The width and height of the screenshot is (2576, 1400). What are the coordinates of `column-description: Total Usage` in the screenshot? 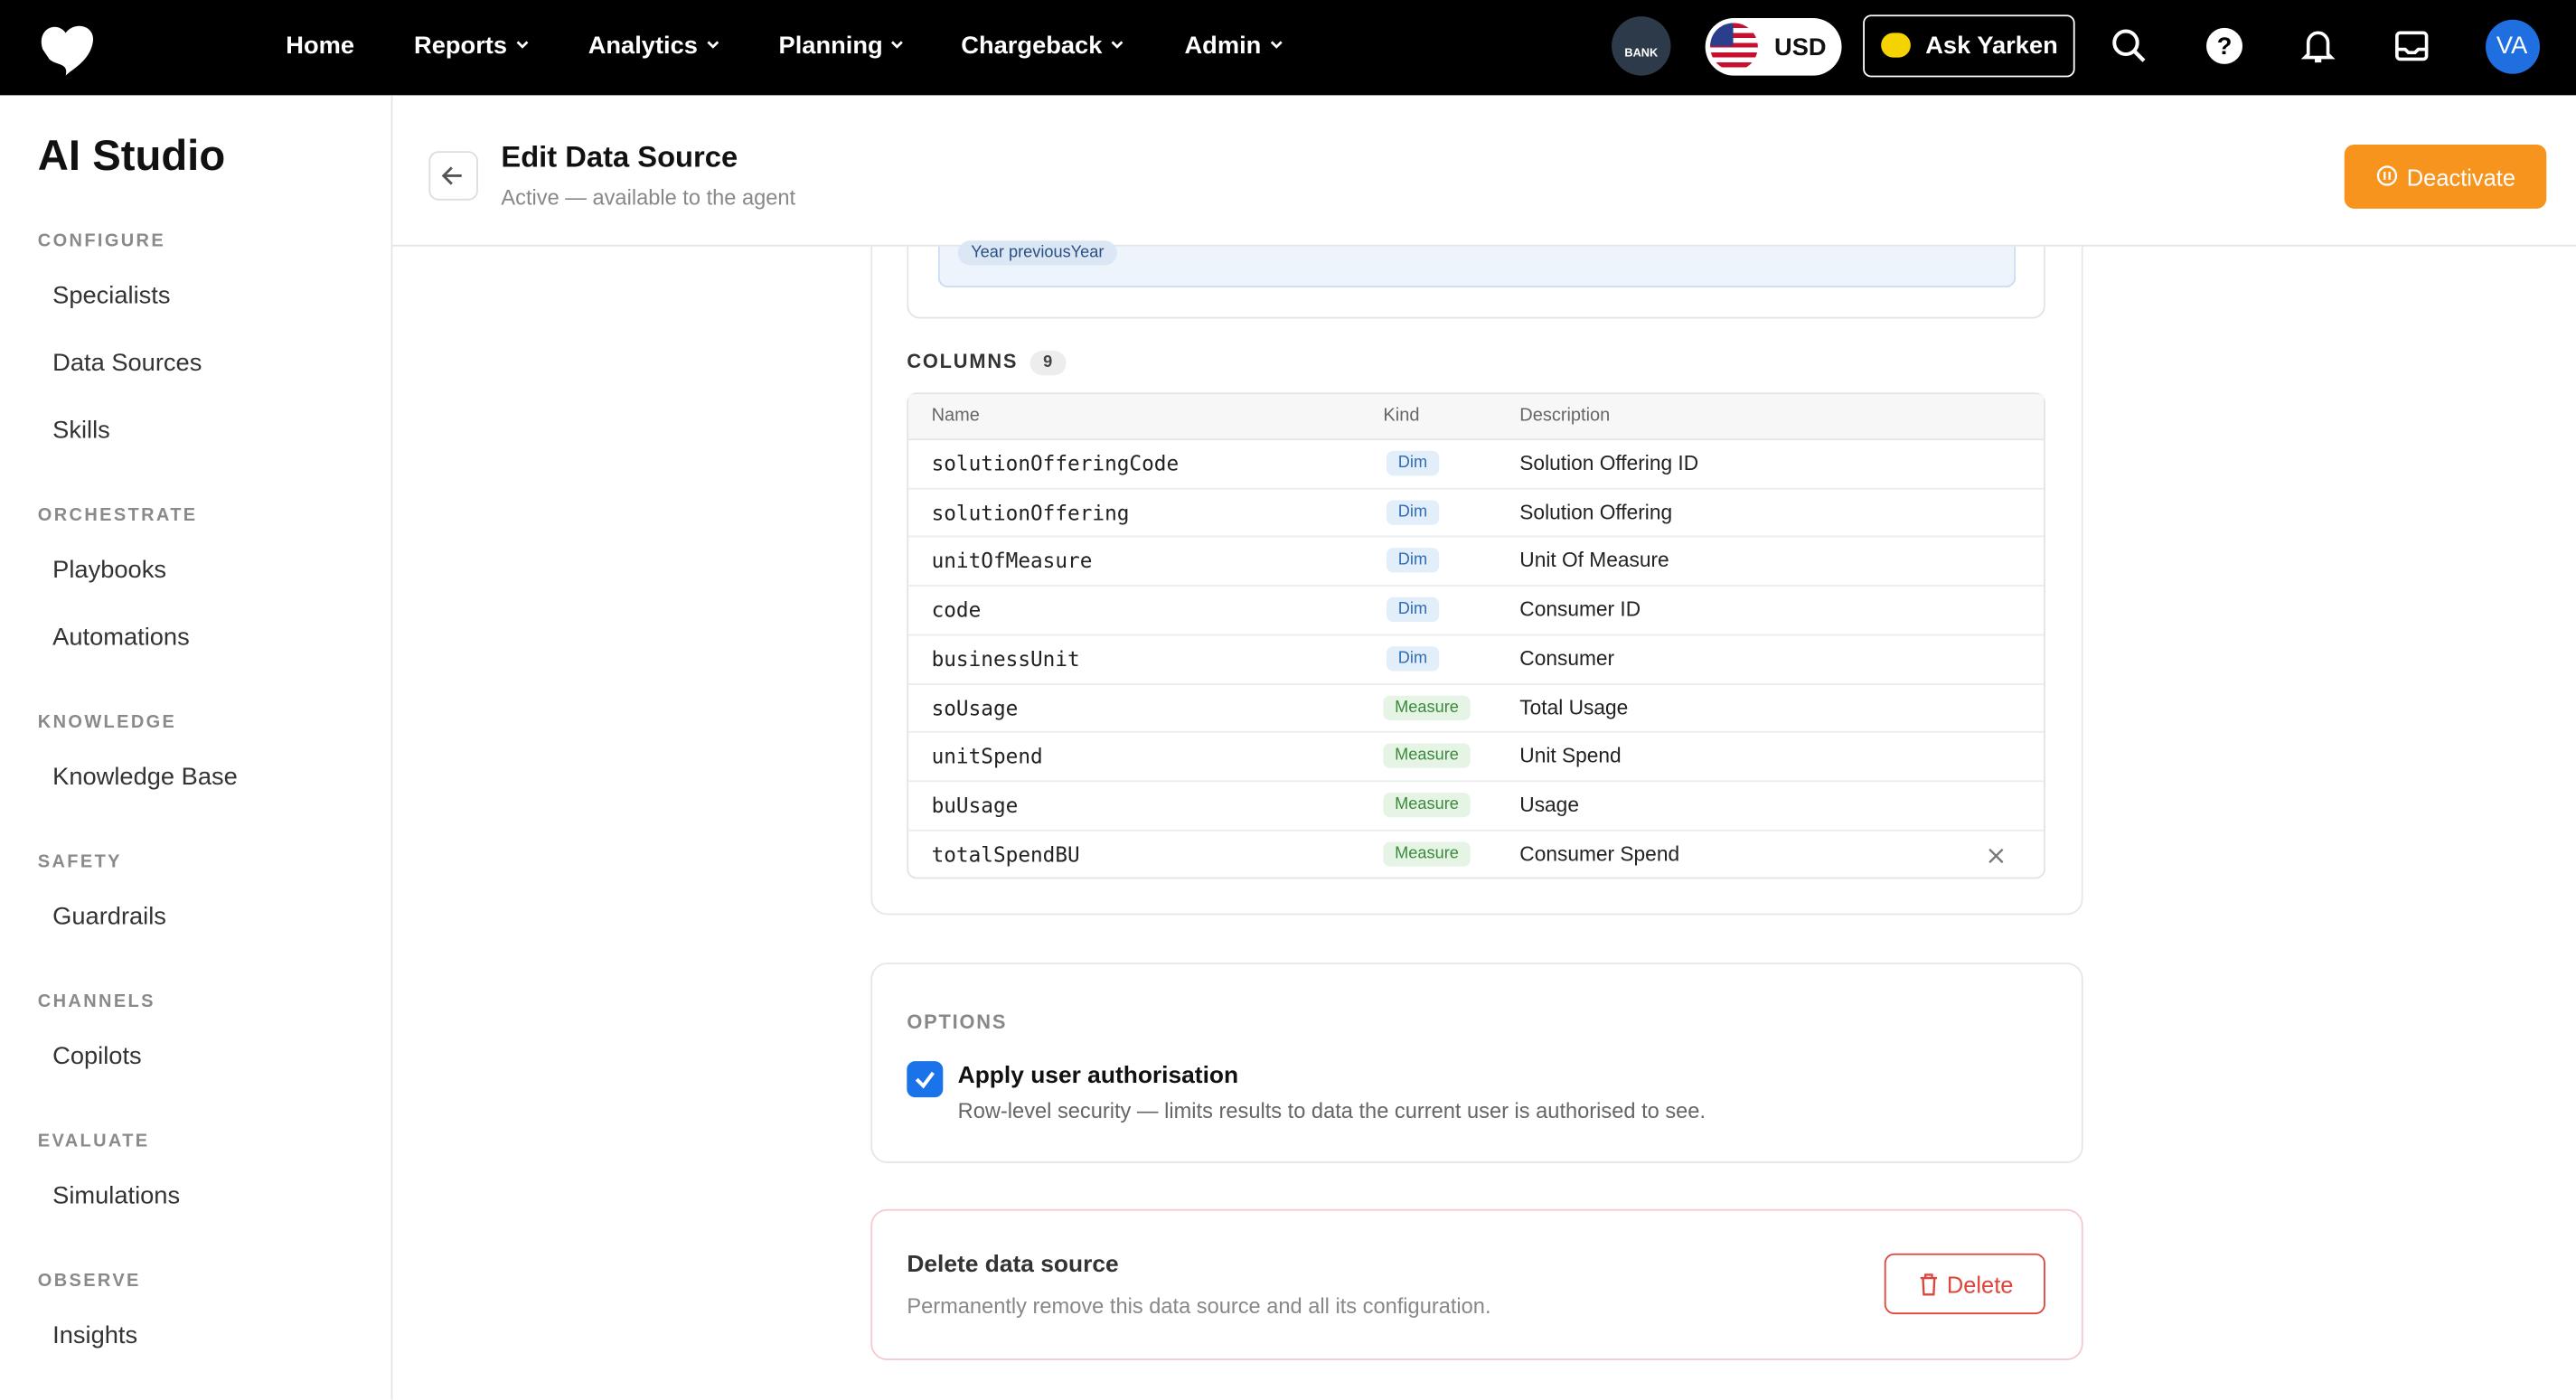 It's located at (1574, 707).